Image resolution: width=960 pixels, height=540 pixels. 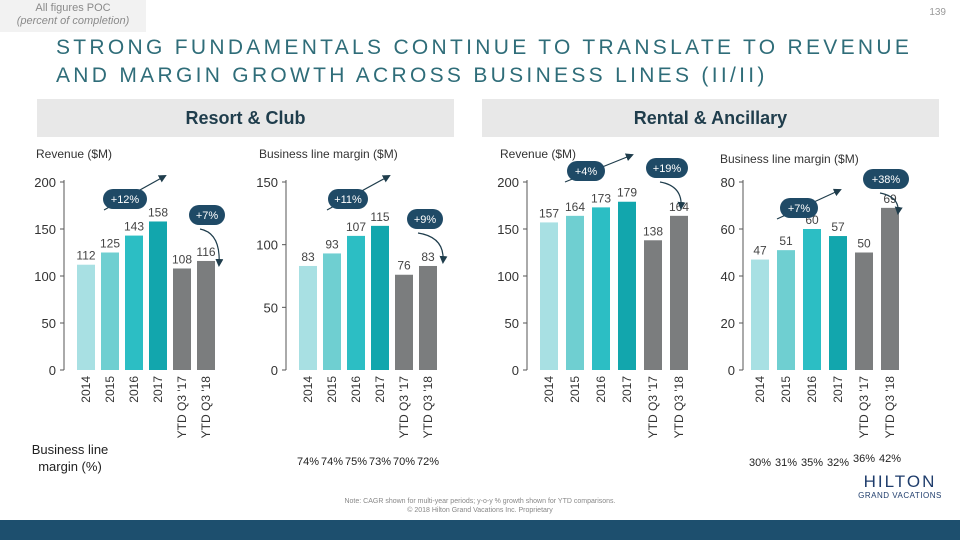 What do you see at coordinates (710, 118) in the screenshot?
I see `section-header-rental-ancillary: Rental & Ancillary` at bounding box center [710, 118].